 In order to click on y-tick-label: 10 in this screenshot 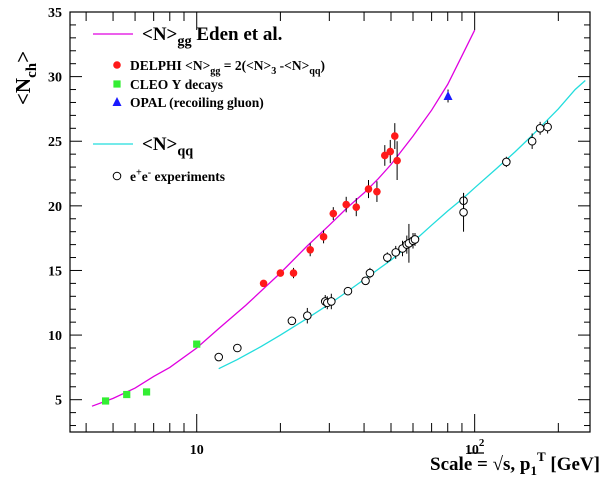, I will do `click(55, 336)`.